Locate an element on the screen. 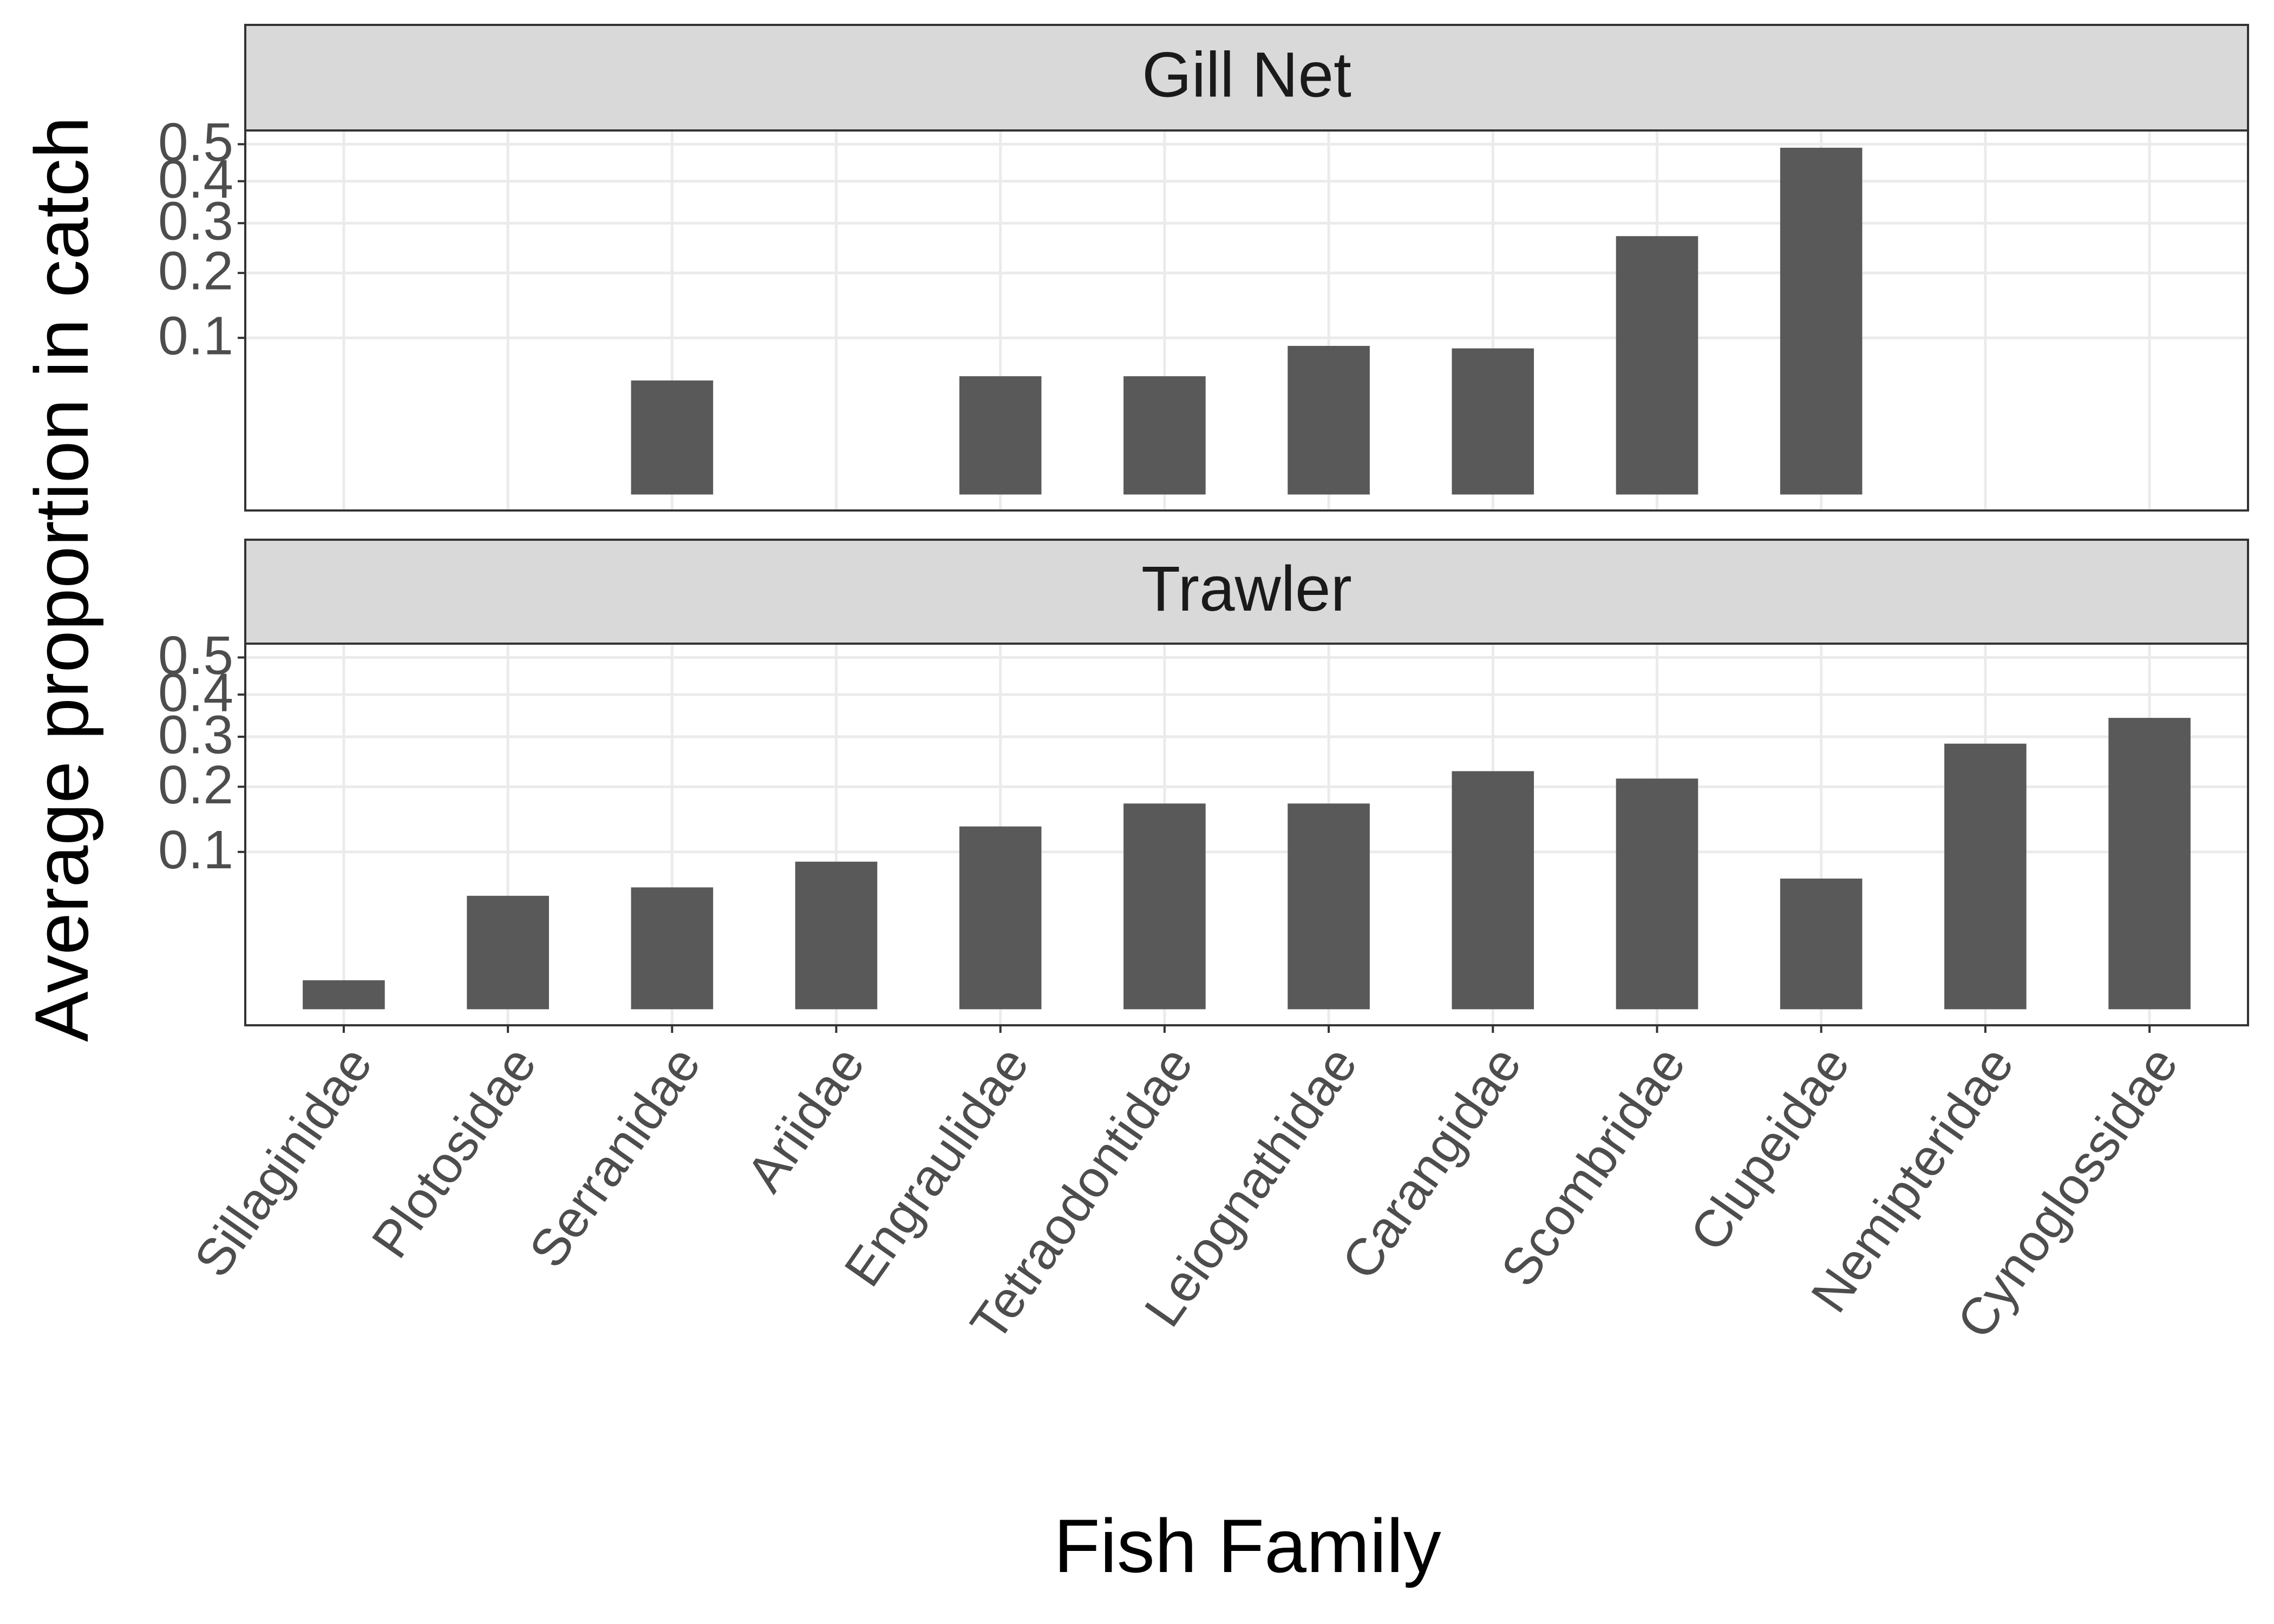 This screenshot has height=1624, width=2274. strip-title: Gill Net is located at coordinates (1247, 76).